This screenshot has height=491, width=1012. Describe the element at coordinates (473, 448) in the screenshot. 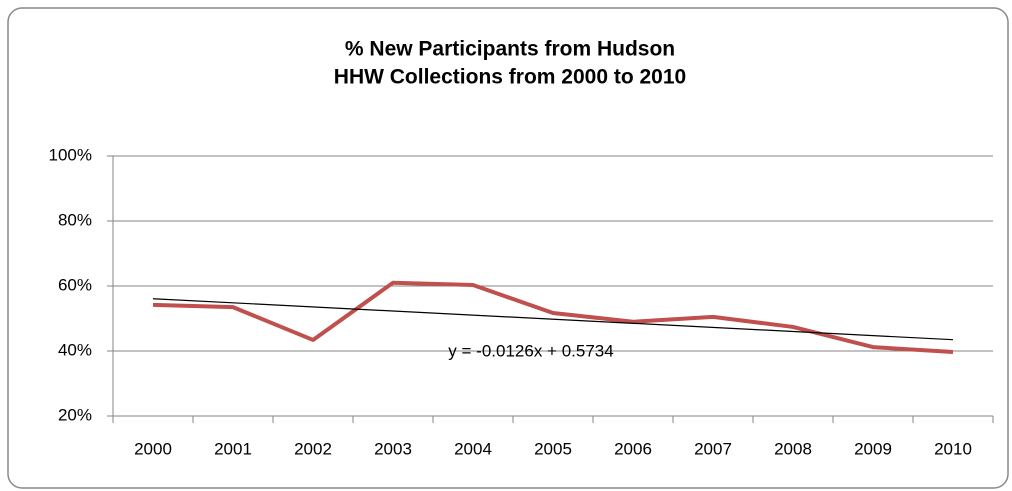

I see `x-tick-label: 2004` at that location.